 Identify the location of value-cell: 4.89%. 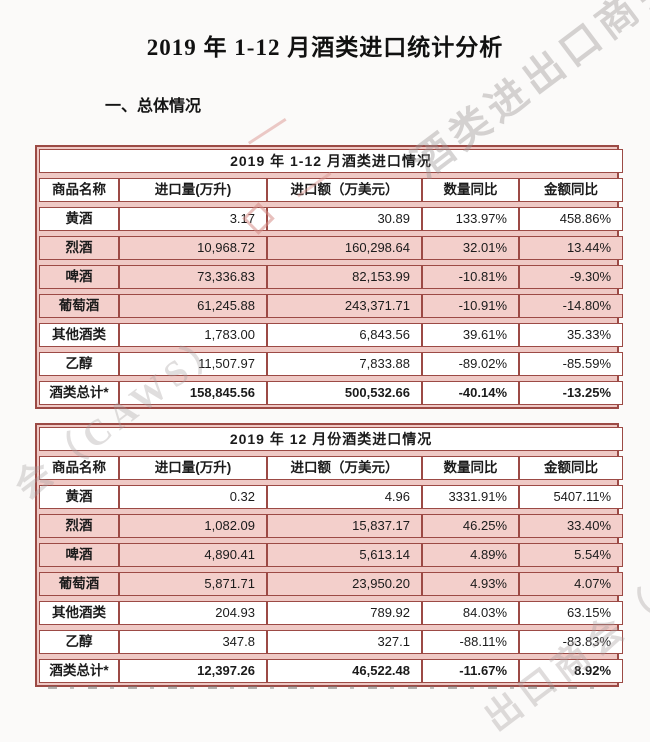
(470, 555).